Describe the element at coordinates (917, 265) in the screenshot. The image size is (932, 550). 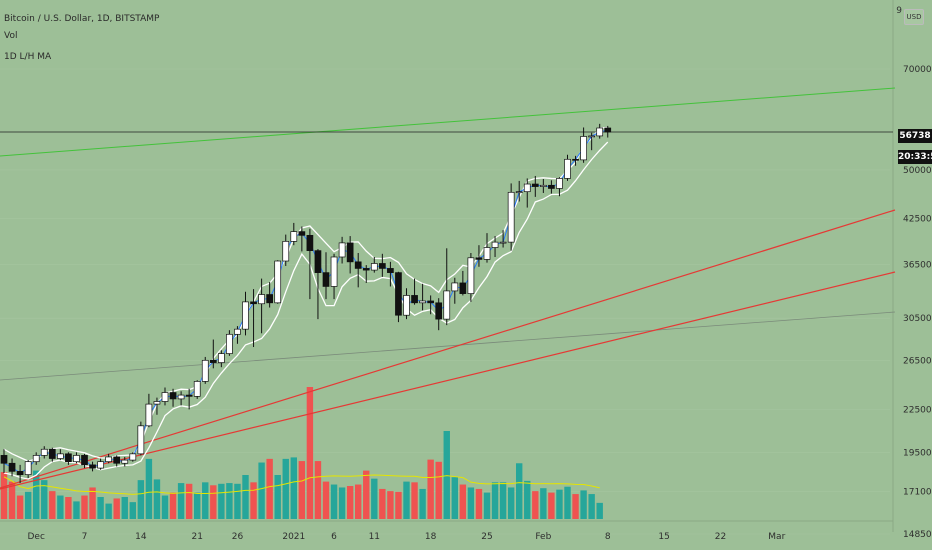
I see `y-tick-label: 36500` at that location.